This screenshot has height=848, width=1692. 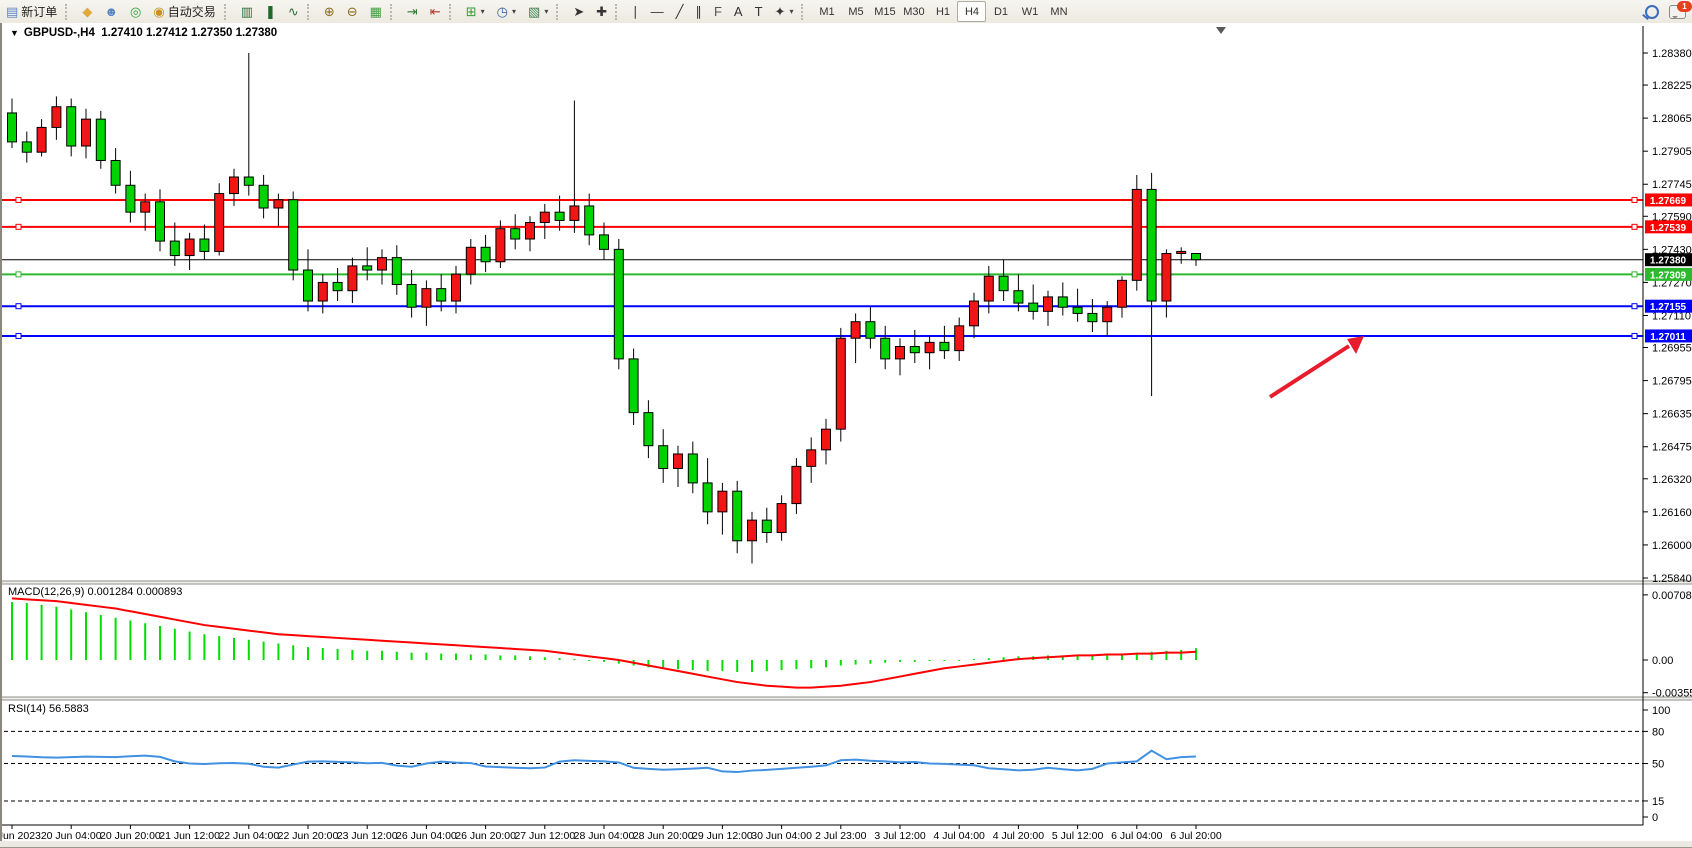 I want to click on market-button: ☻, so click(x=111, y=11).